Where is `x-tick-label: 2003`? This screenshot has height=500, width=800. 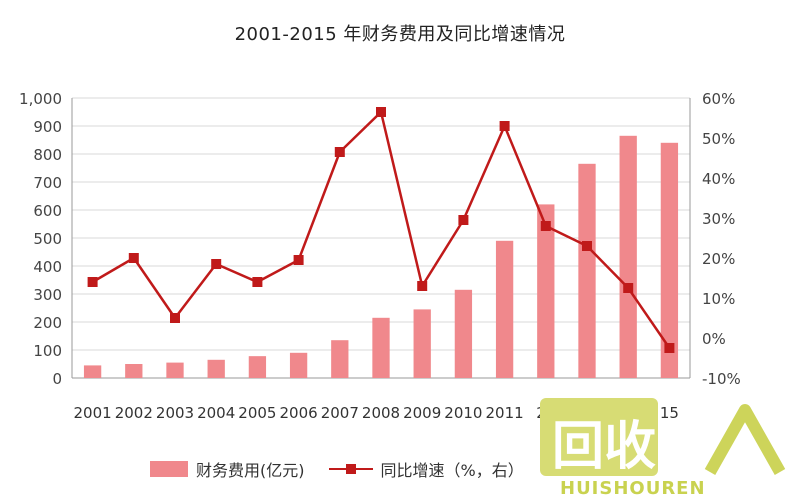
x-tick-label: 2003 is located at coordinates (175, 413).